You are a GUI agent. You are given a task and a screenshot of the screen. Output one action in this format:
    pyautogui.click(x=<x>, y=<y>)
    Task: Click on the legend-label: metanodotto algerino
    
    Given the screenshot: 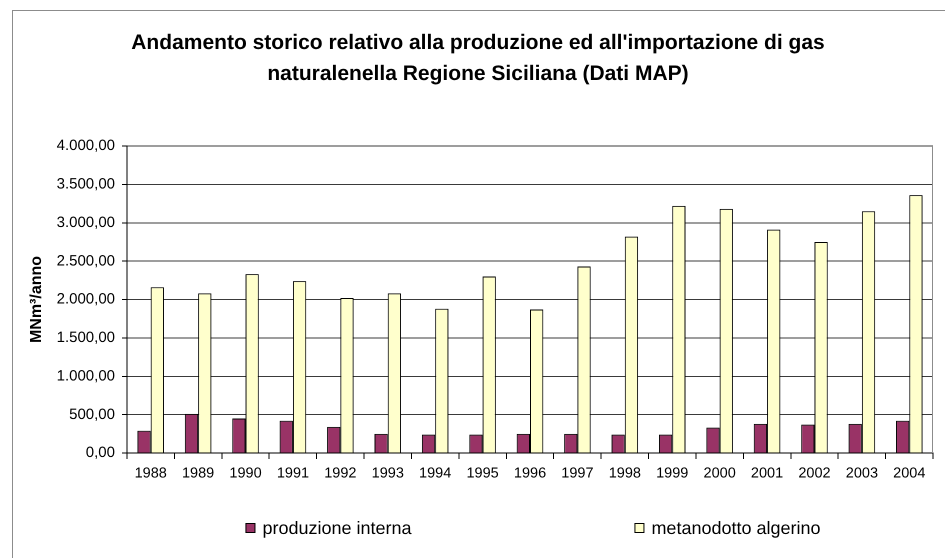 What is the action you would take?
    pyautogui.click(x=736, y=528)
    